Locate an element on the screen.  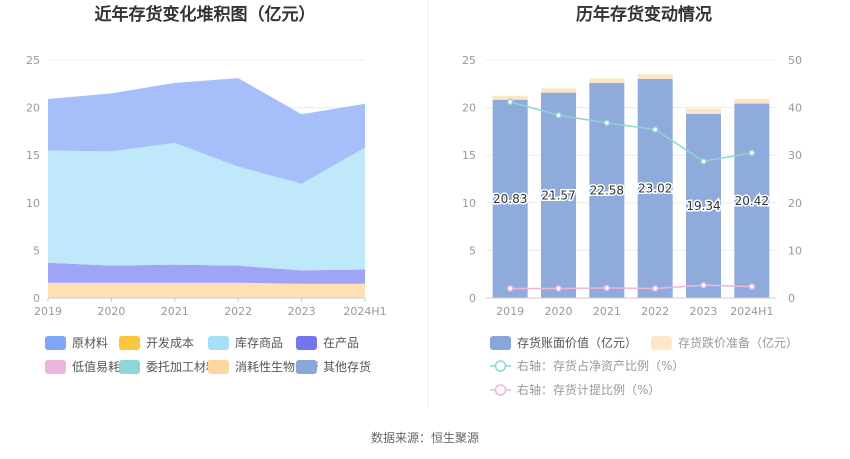
right-left-y-tick-label: 20 is located at coordinates (469, 108).